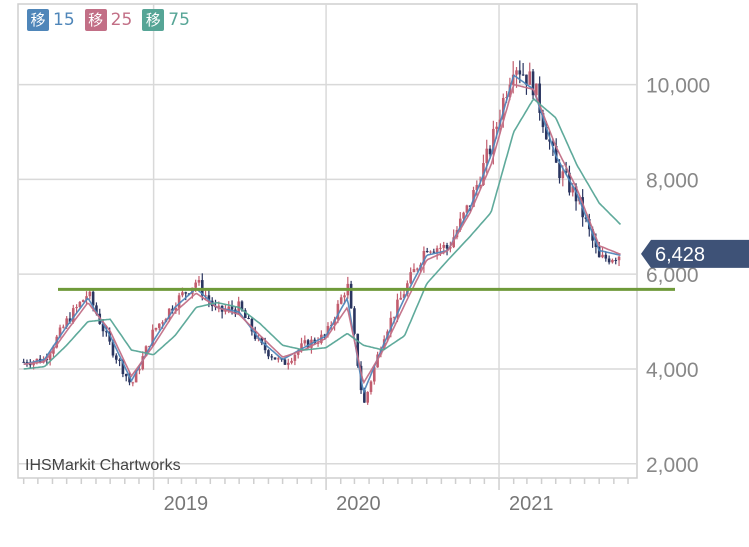  I want to click on watermark: IHSMarkit Chartworks, so click(103, 465).